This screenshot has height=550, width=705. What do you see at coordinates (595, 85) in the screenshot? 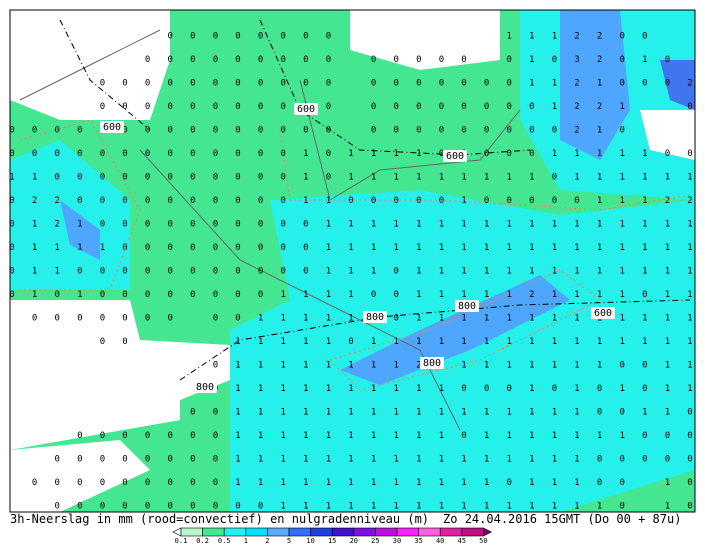
I see `field-2mm` at bounding box center [595, 85].